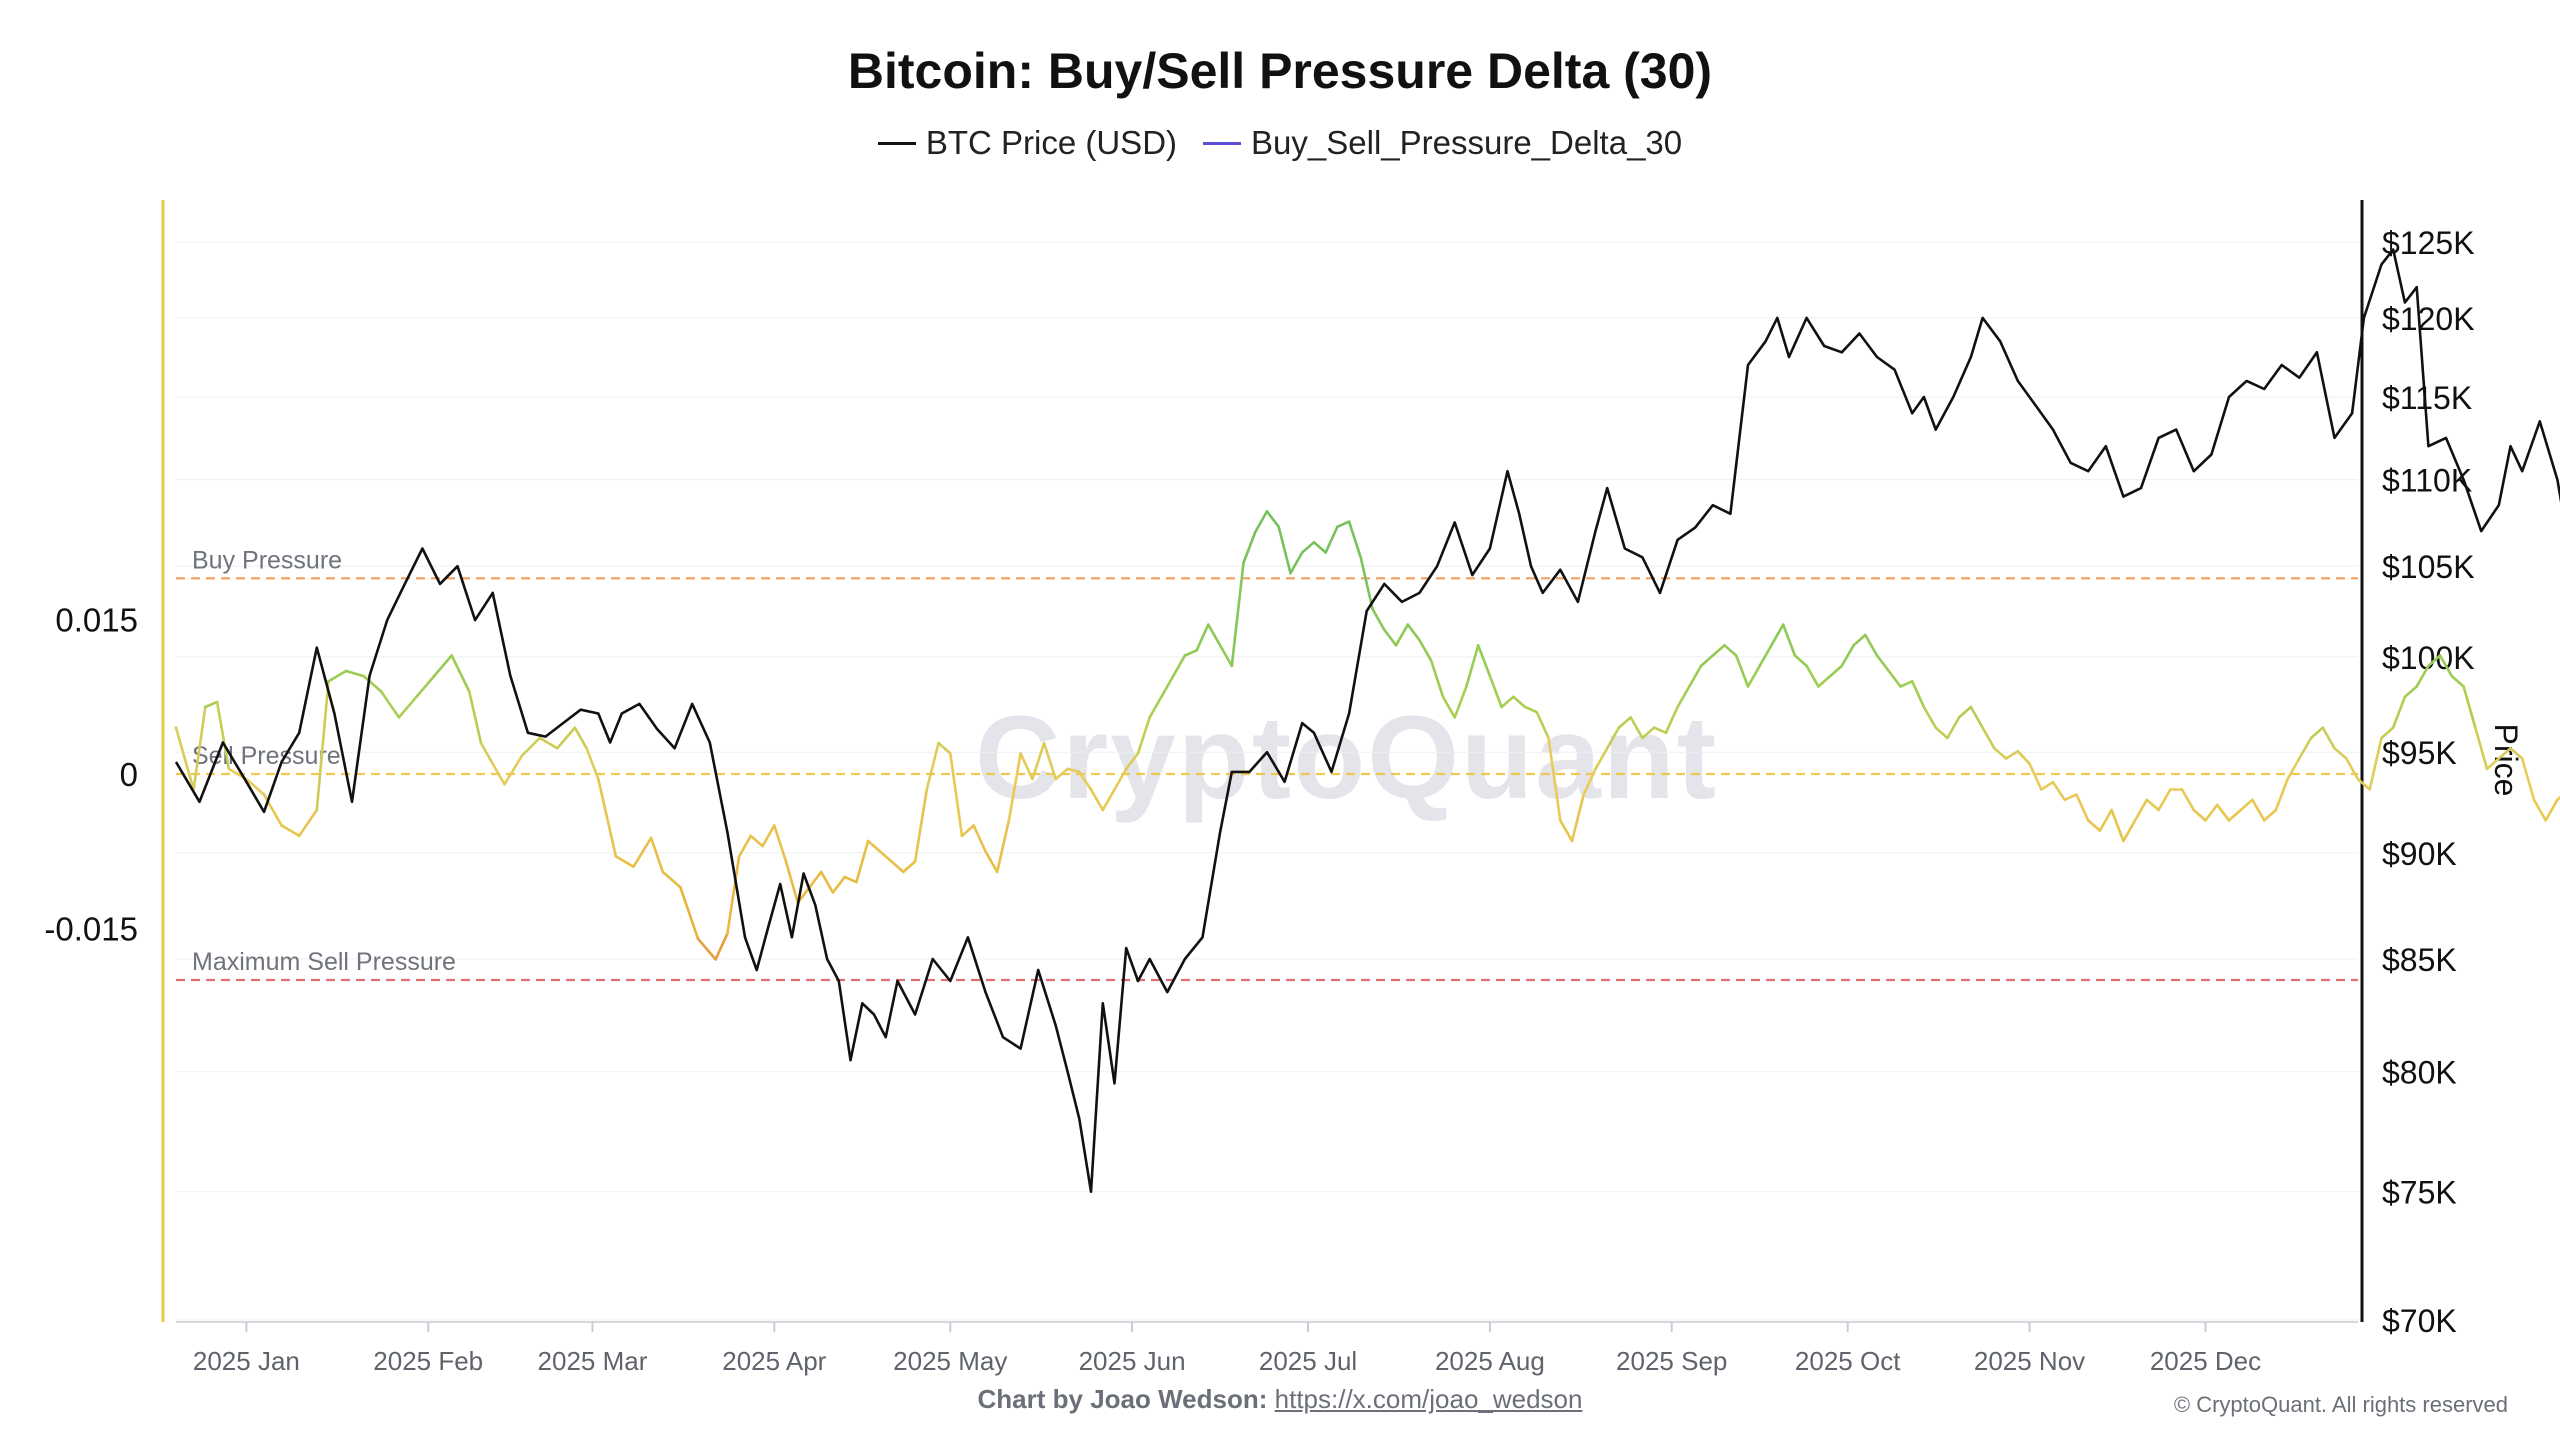 Image resolution: width=2560 pixels, height=1440 pixels. I want to click on credit-link: https://x.com/joao_wedson, so click(1428, 1399).